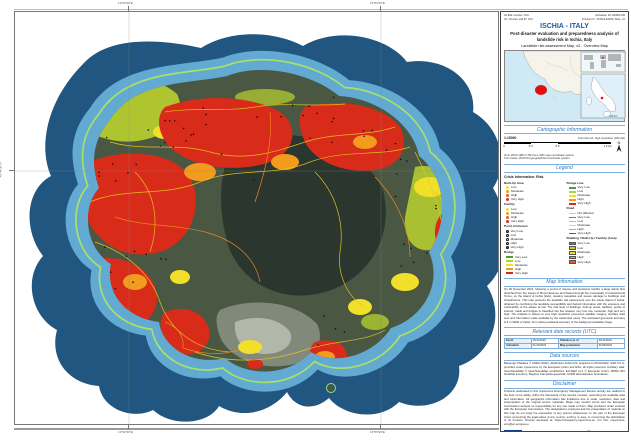 The height and width of the screenshot is (444, 631). Describe the element at coordinates (591, 238) in the screenshot. I see `legend-group-title: Building / Built-Up / Facility (Area)` at that location.